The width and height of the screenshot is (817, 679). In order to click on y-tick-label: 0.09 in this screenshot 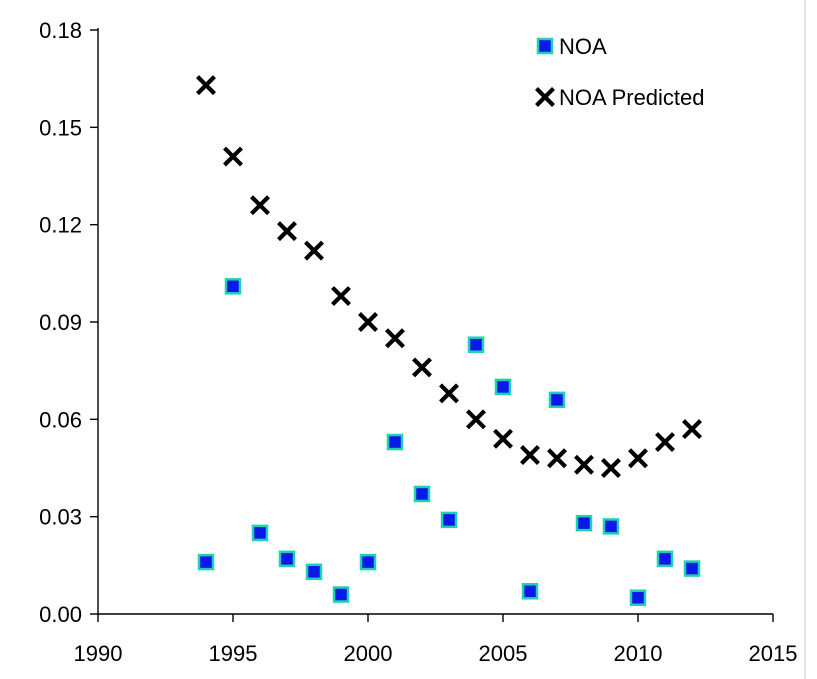, I will do `click(60, 322)`.